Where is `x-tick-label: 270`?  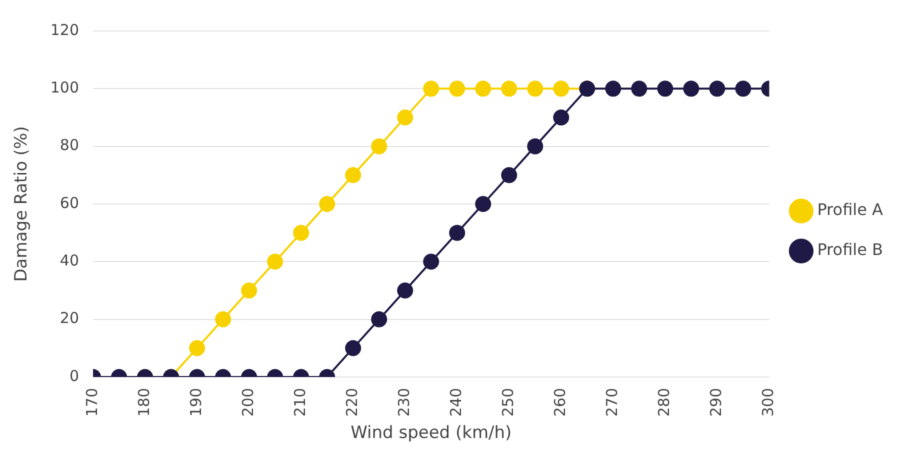 x-tick-label: 270 is located at coordinates (612, 402).